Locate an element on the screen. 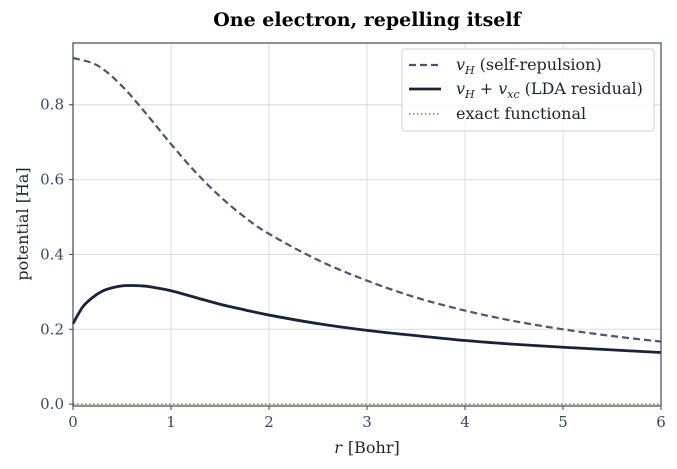  legend-label-exact: exact functional is located at coordinates (521, 113).